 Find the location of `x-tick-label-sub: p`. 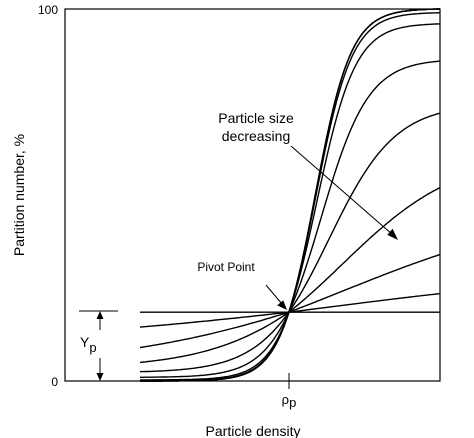

x-tick-label-sub: p is located at coordinates (292, 402).